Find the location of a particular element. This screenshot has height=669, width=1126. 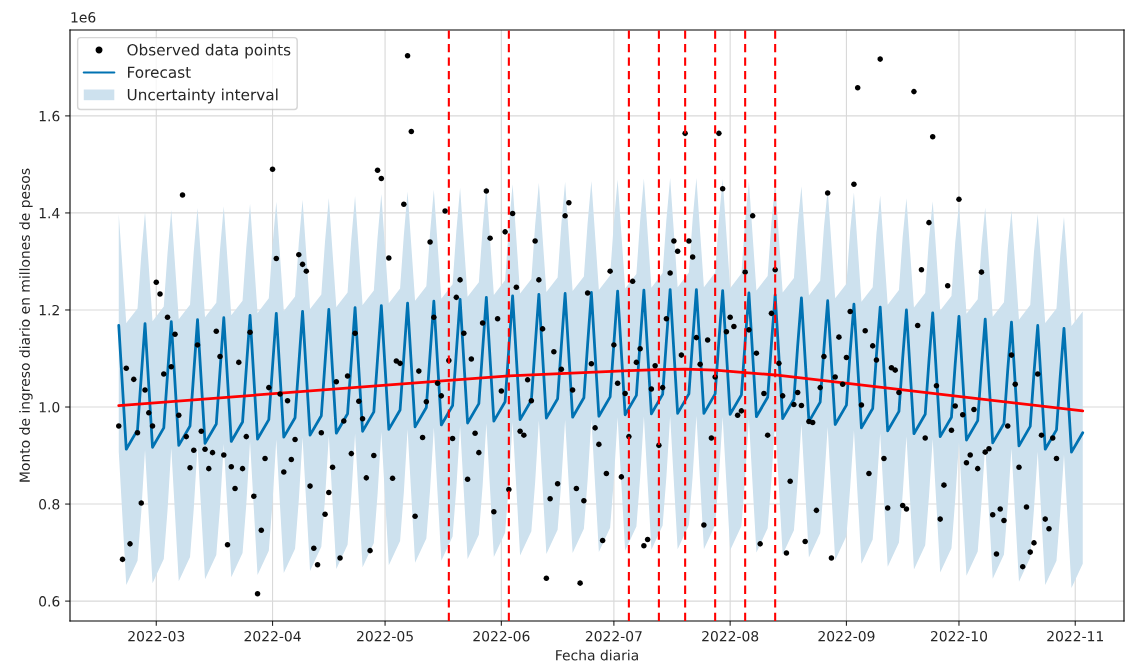

x-tick-label: 2022-06 is located at coordinates (501, 636).